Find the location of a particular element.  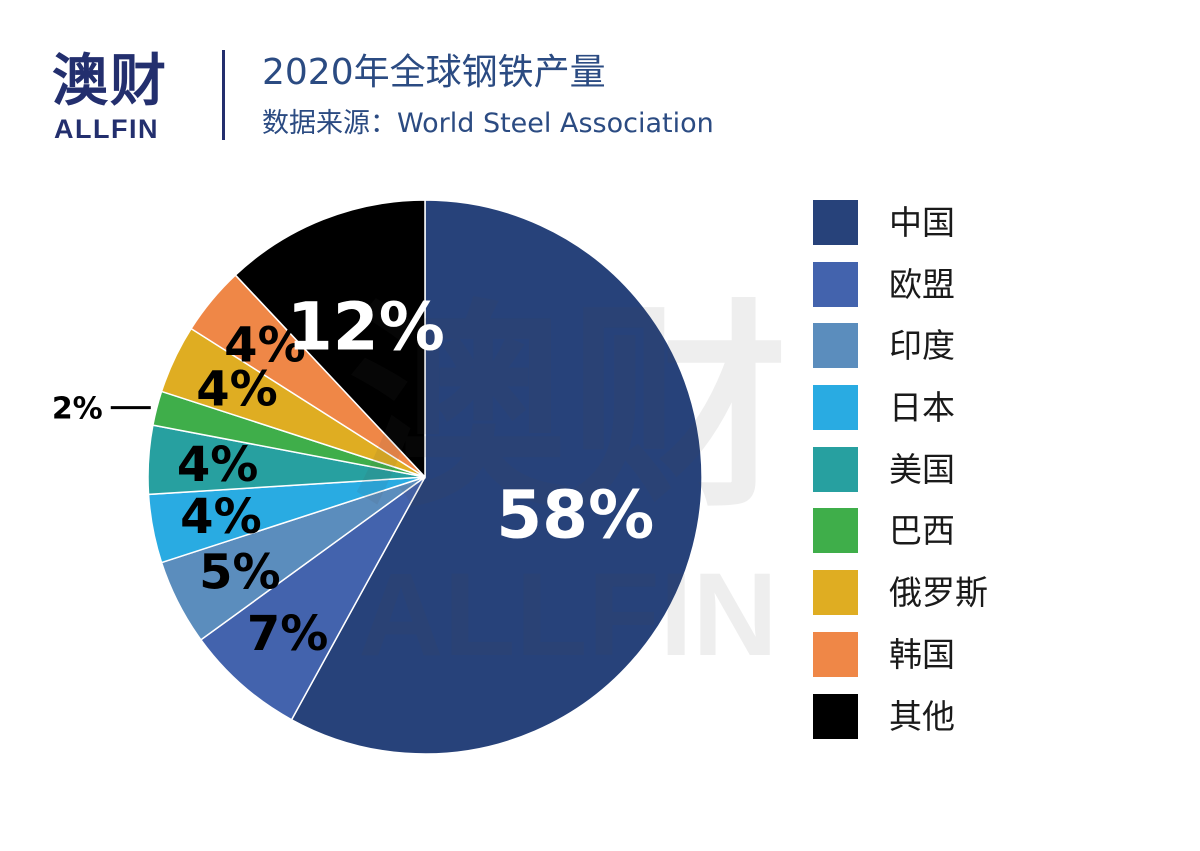

legend-label-0: 中国 is located at coordinates (922, 222).